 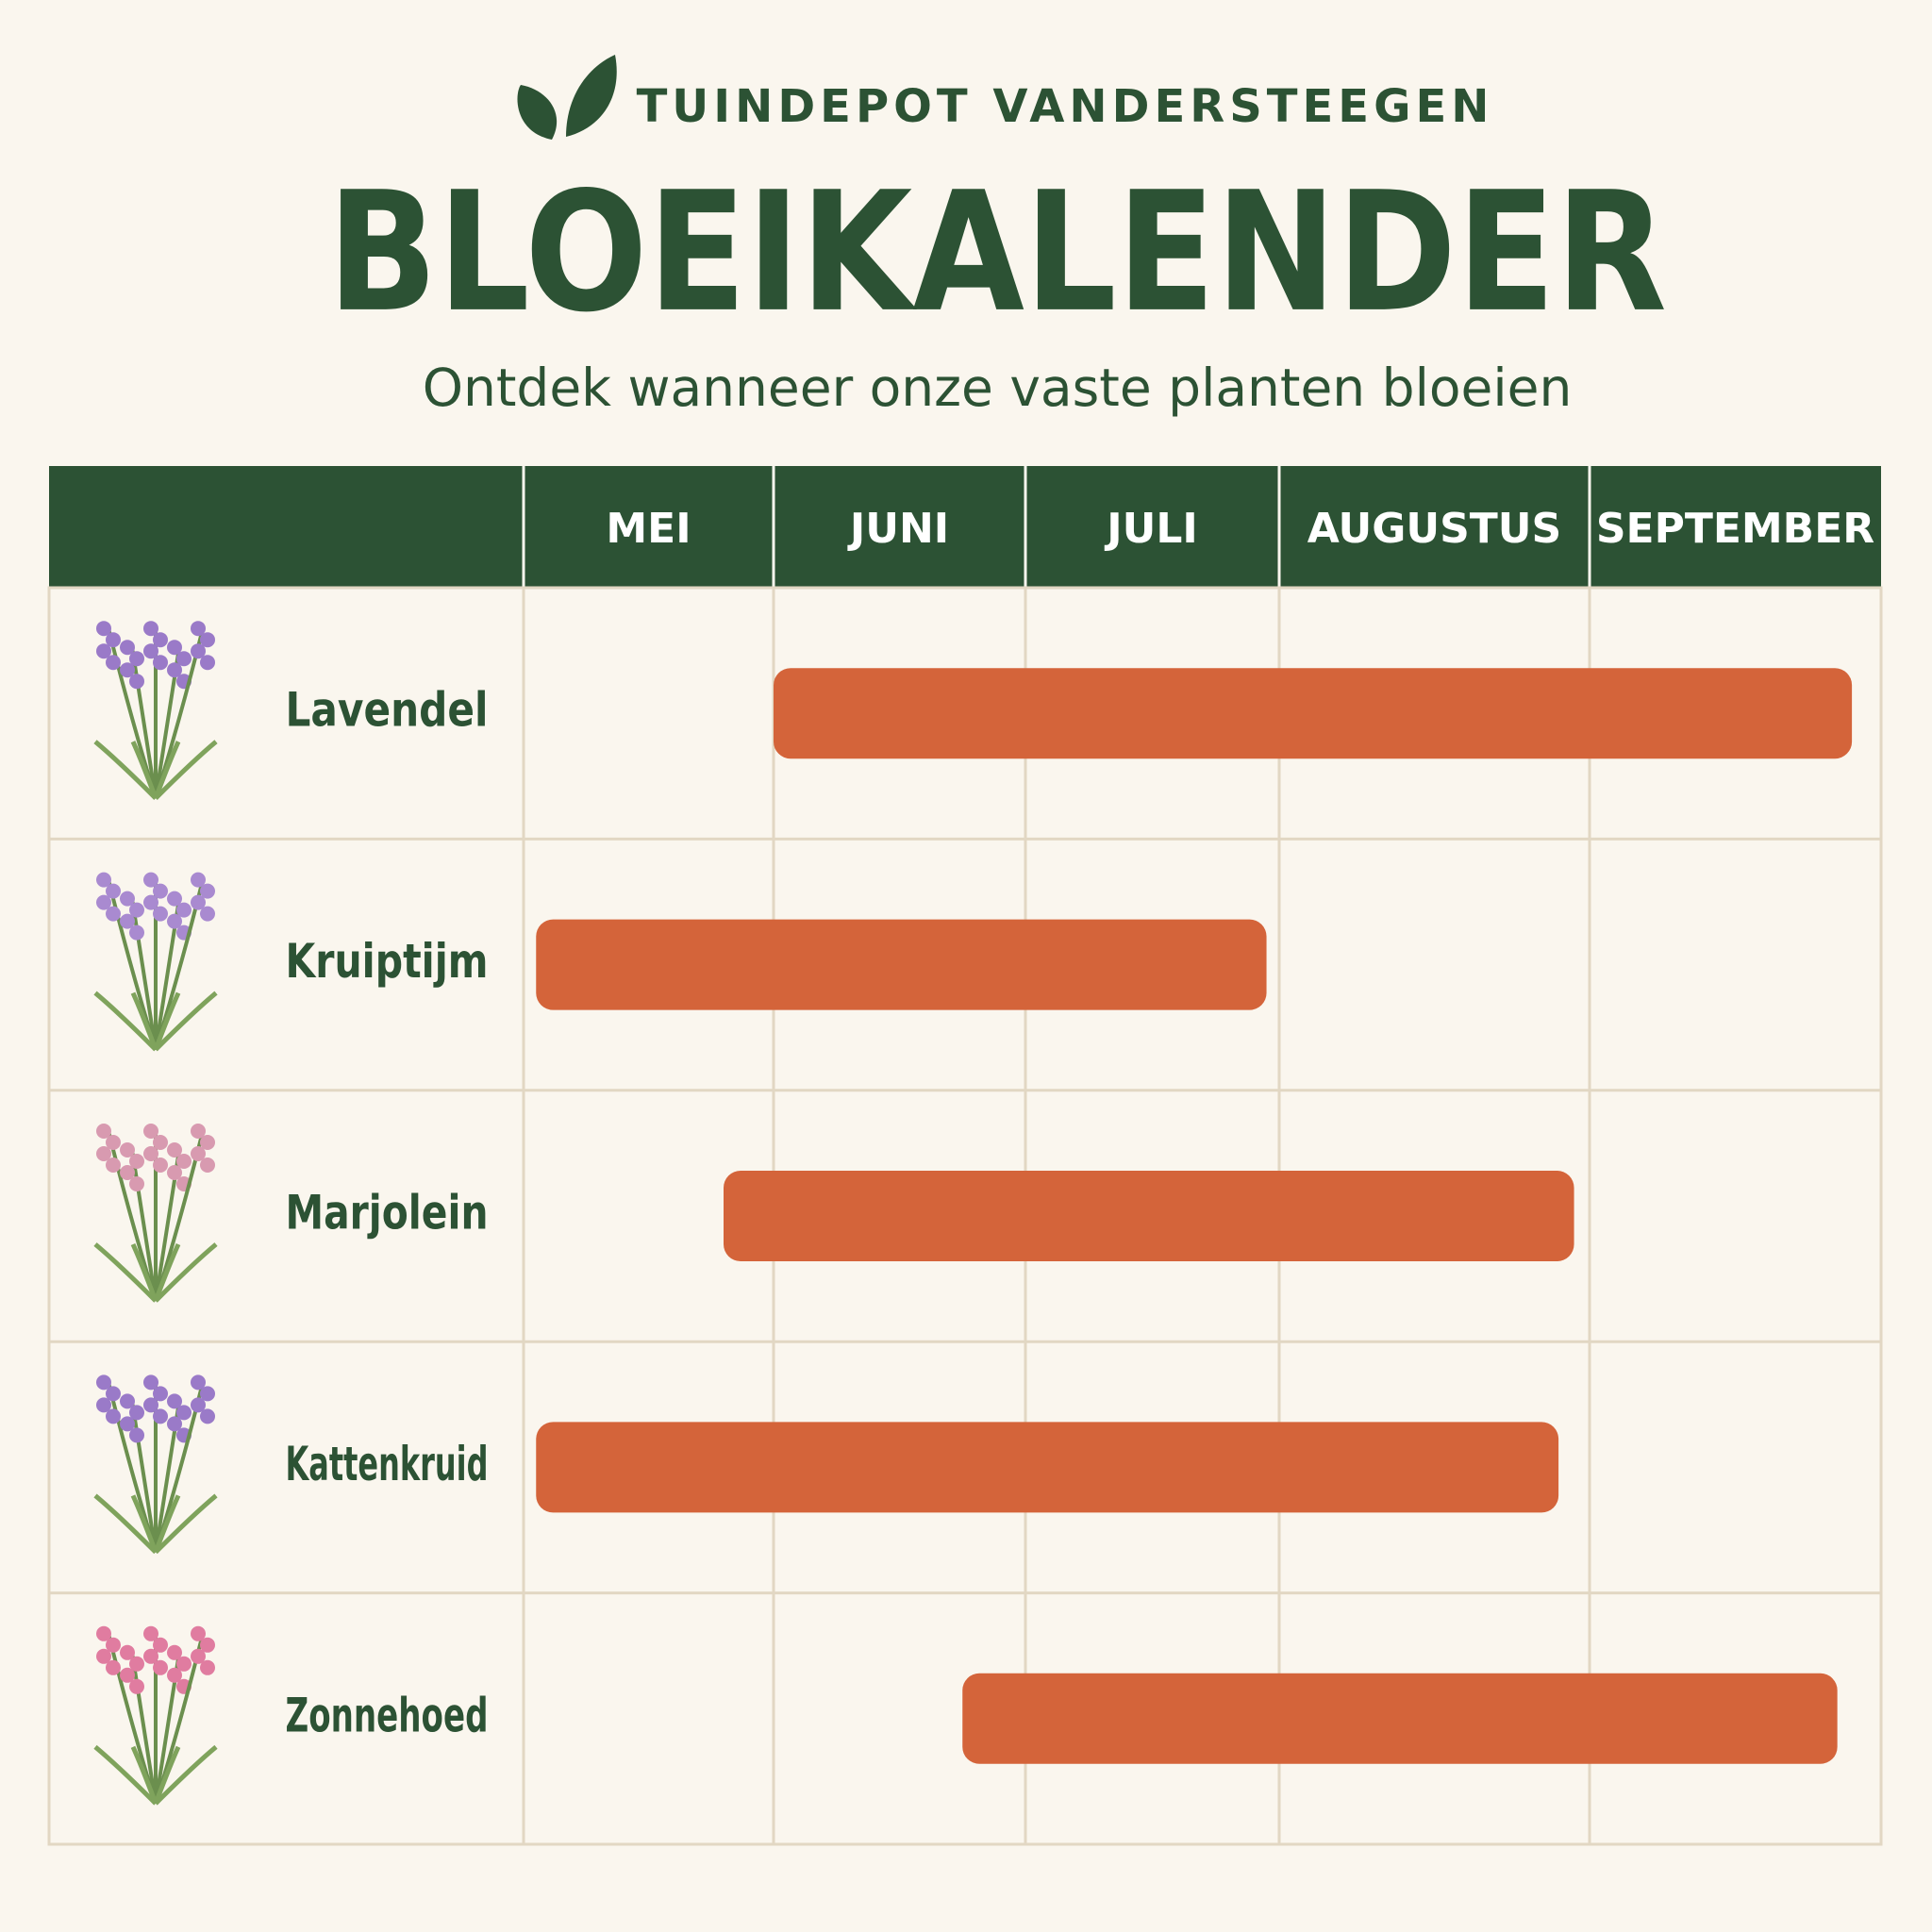 I want to click on plant-name: Marjolein, so click(x=388, y=1214).